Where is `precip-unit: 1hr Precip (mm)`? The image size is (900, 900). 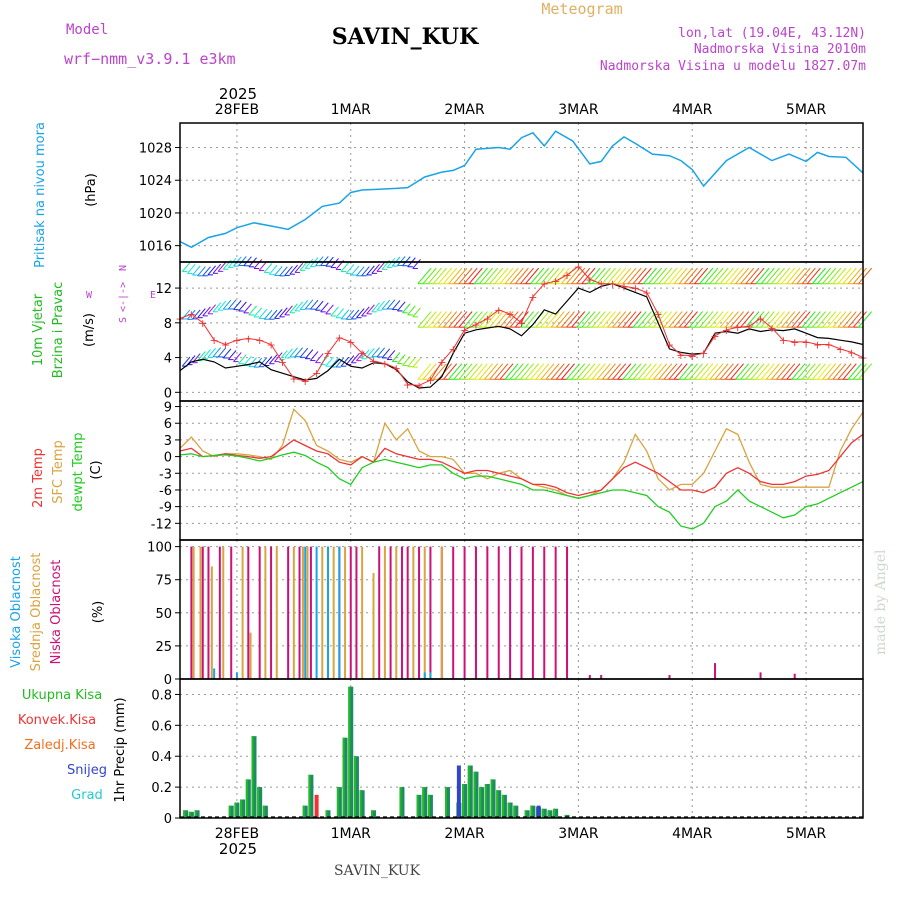 precip-unit: 1hr Precip (mm) is located at coordinates (120, 749).